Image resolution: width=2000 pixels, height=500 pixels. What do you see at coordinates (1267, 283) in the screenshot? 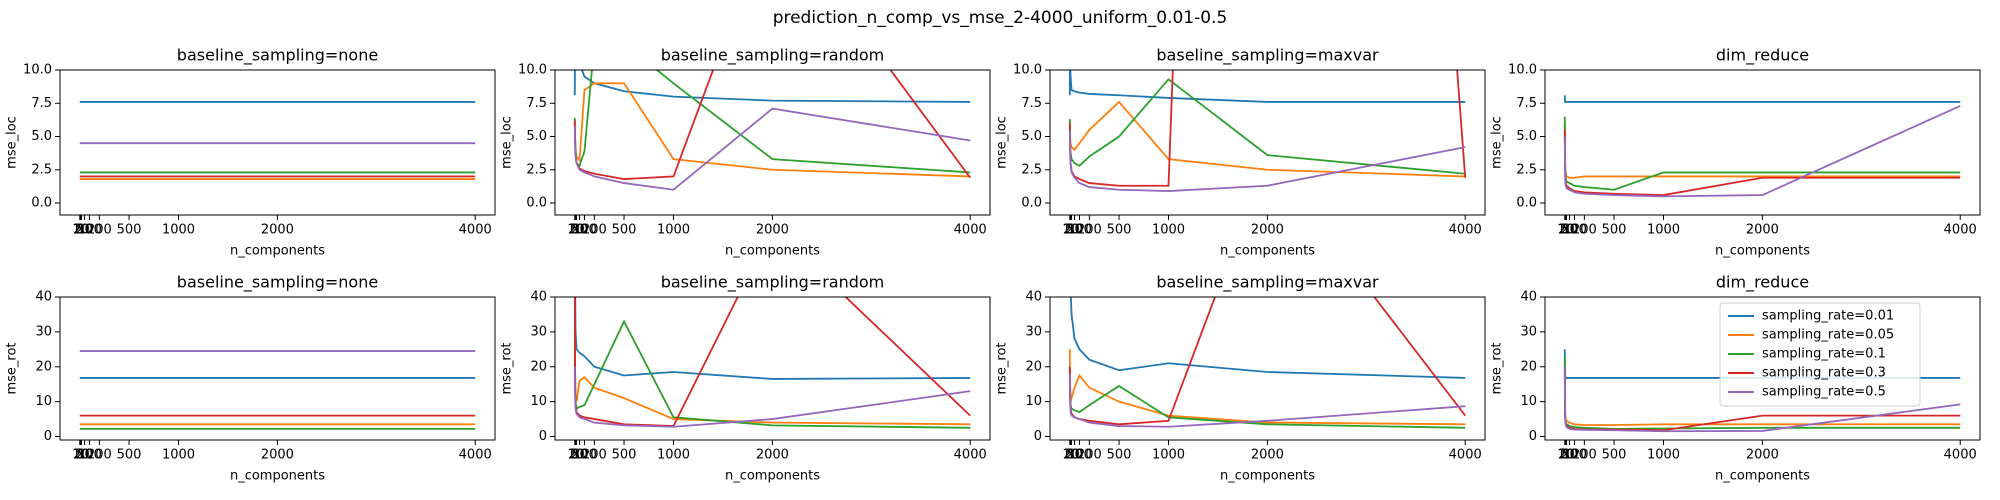
I see `subplot-title: baseline_sampling=maxvar` at bounding box center [1267, 283].